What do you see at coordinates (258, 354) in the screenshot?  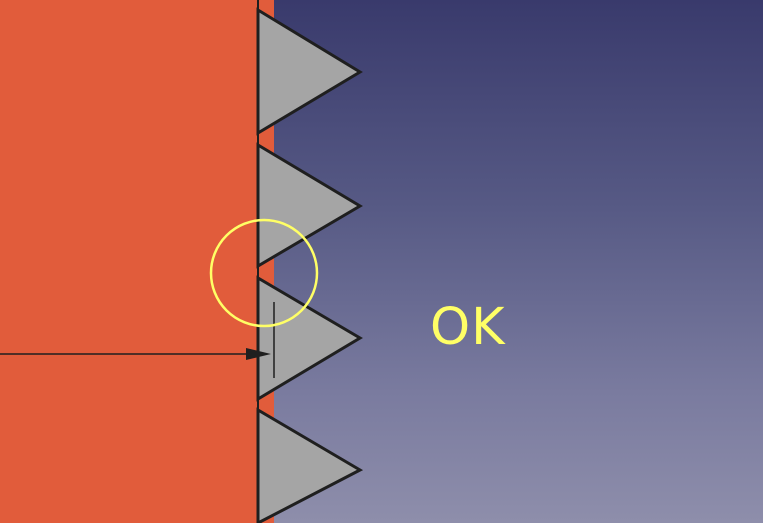 I see `arrow-right-icon` at bounding box center [258, 354].